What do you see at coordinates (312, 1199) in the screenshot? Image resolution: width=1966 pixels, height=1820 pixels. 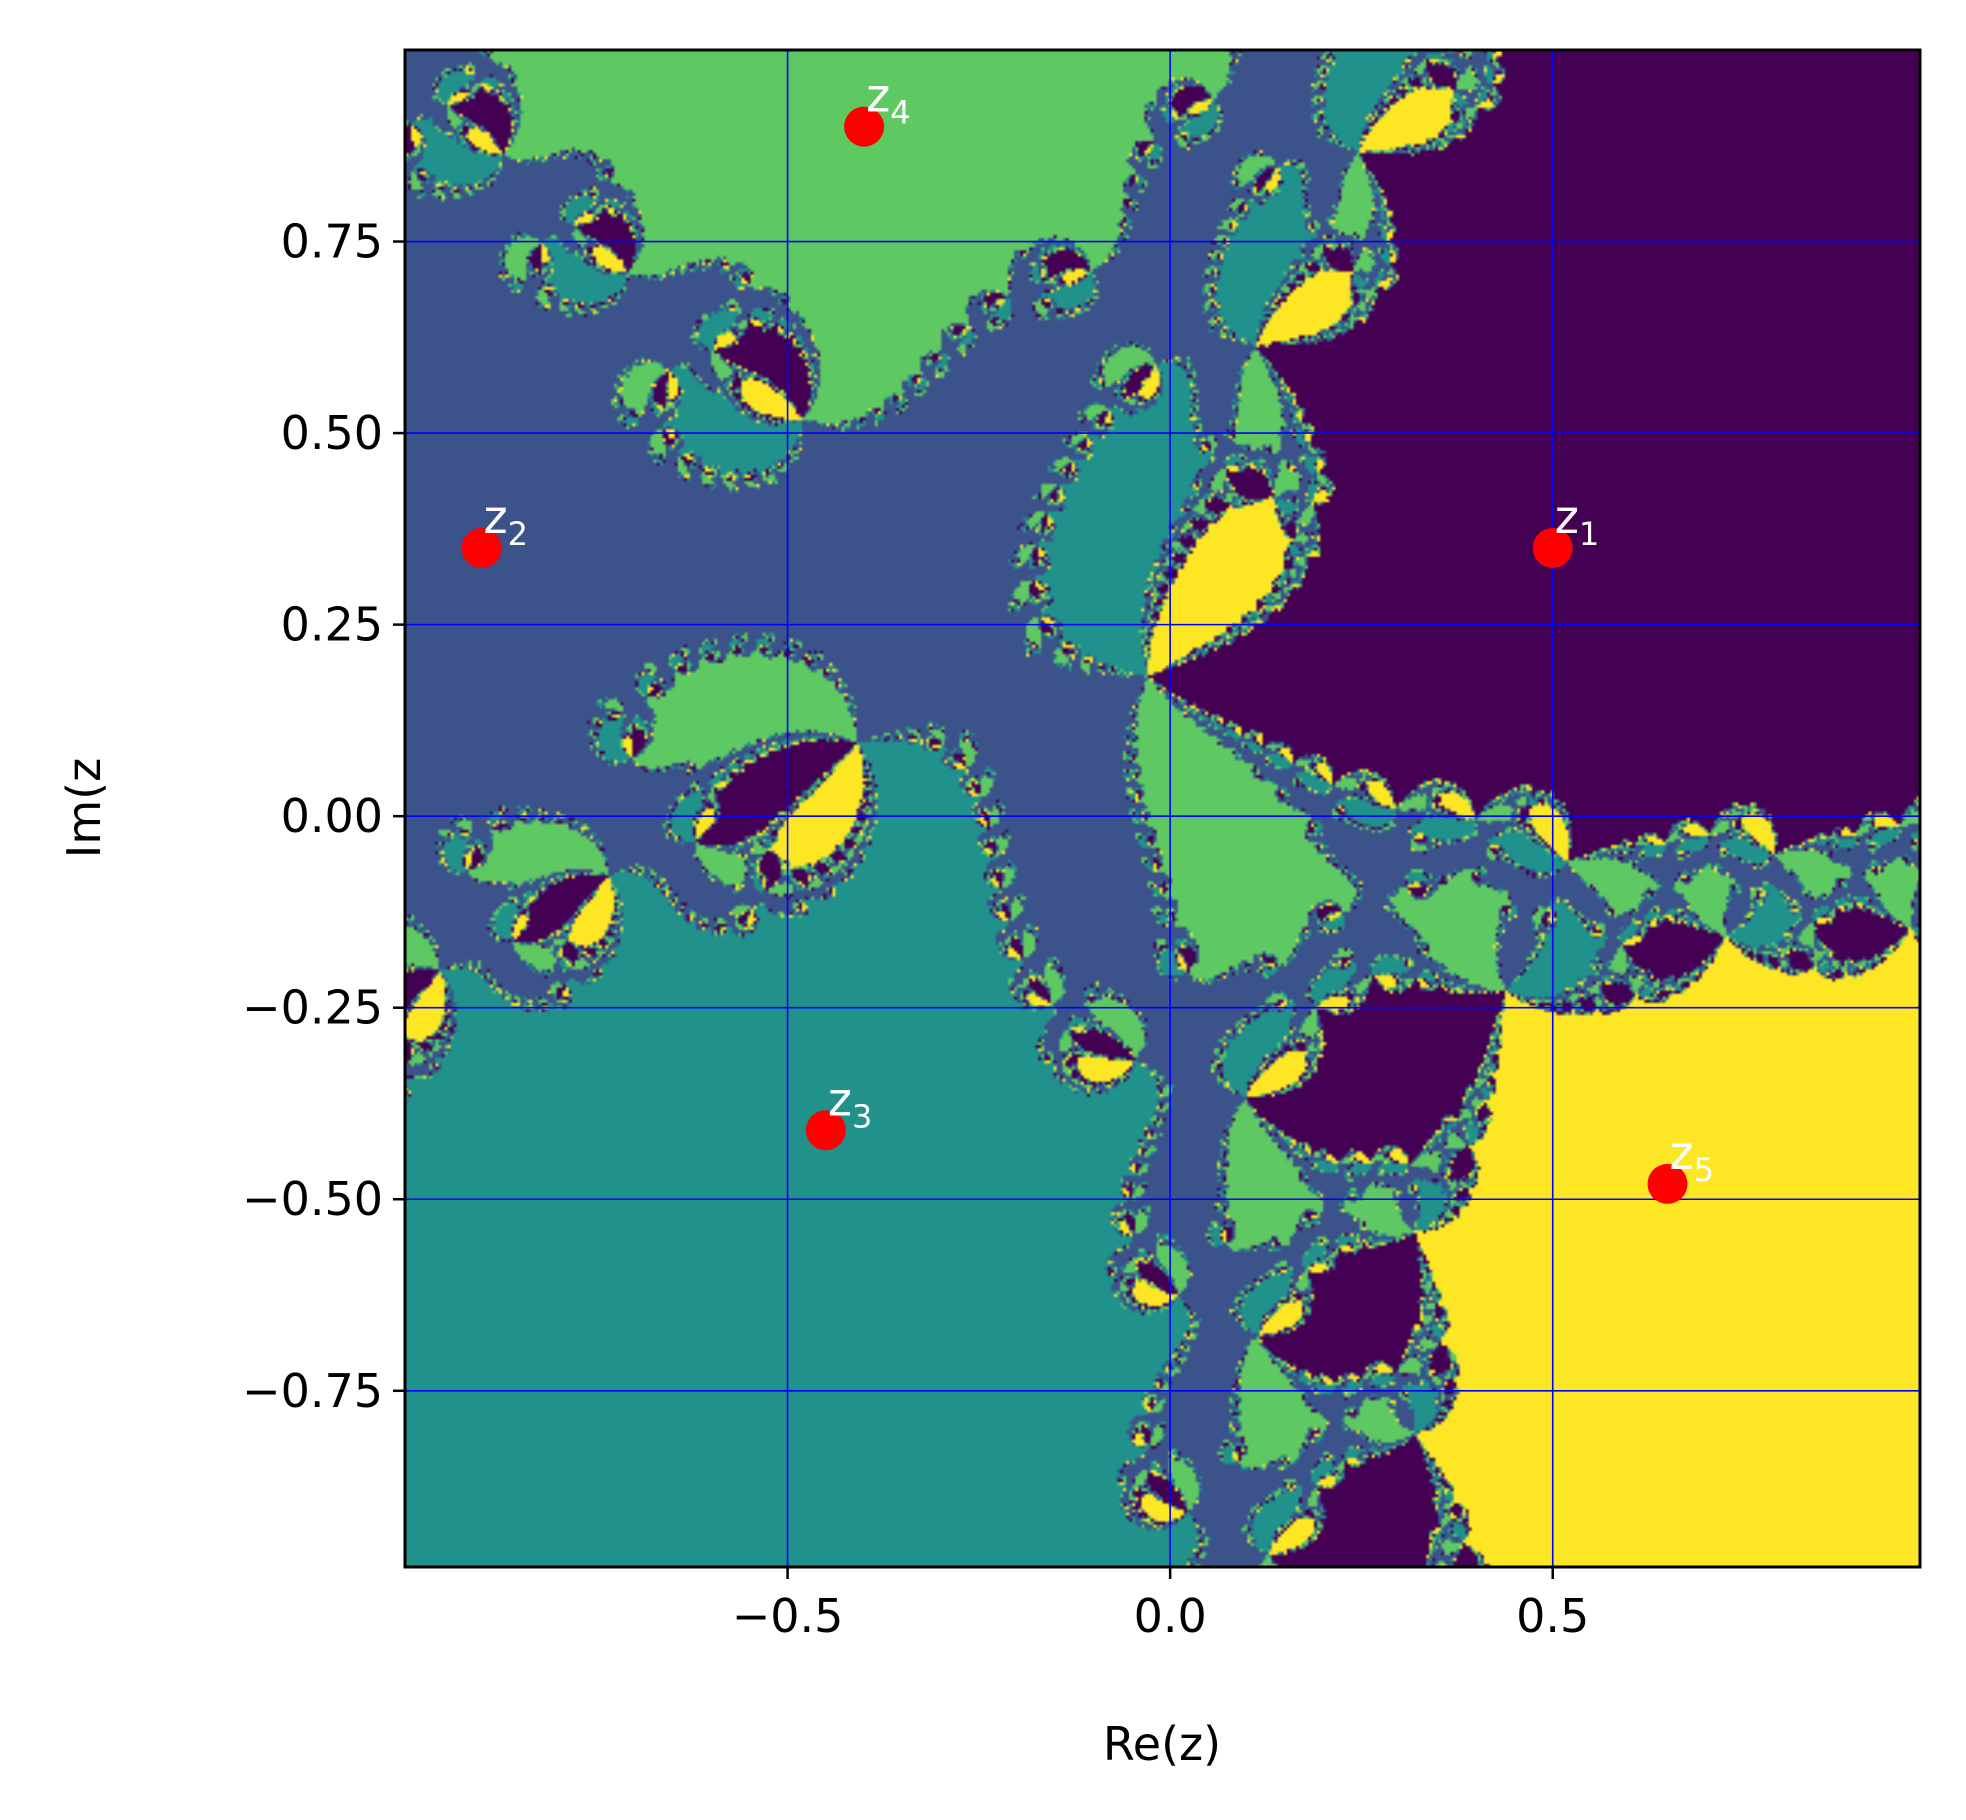 I see `y-tick-label-1: −0.50` at bounding box center [312, 1199].